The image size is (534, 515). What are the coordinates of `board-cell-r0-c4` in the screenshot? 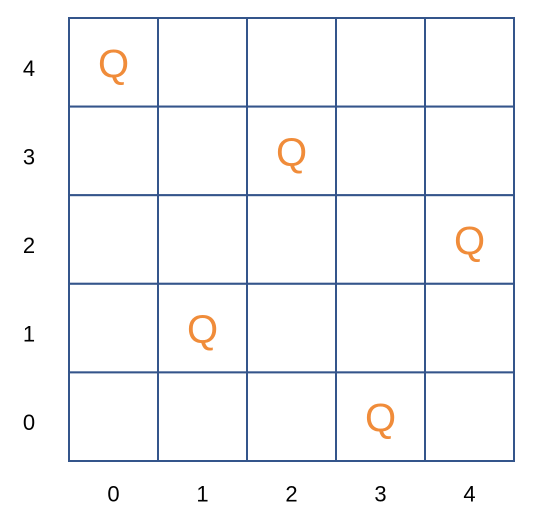 It's located at (469, 416).